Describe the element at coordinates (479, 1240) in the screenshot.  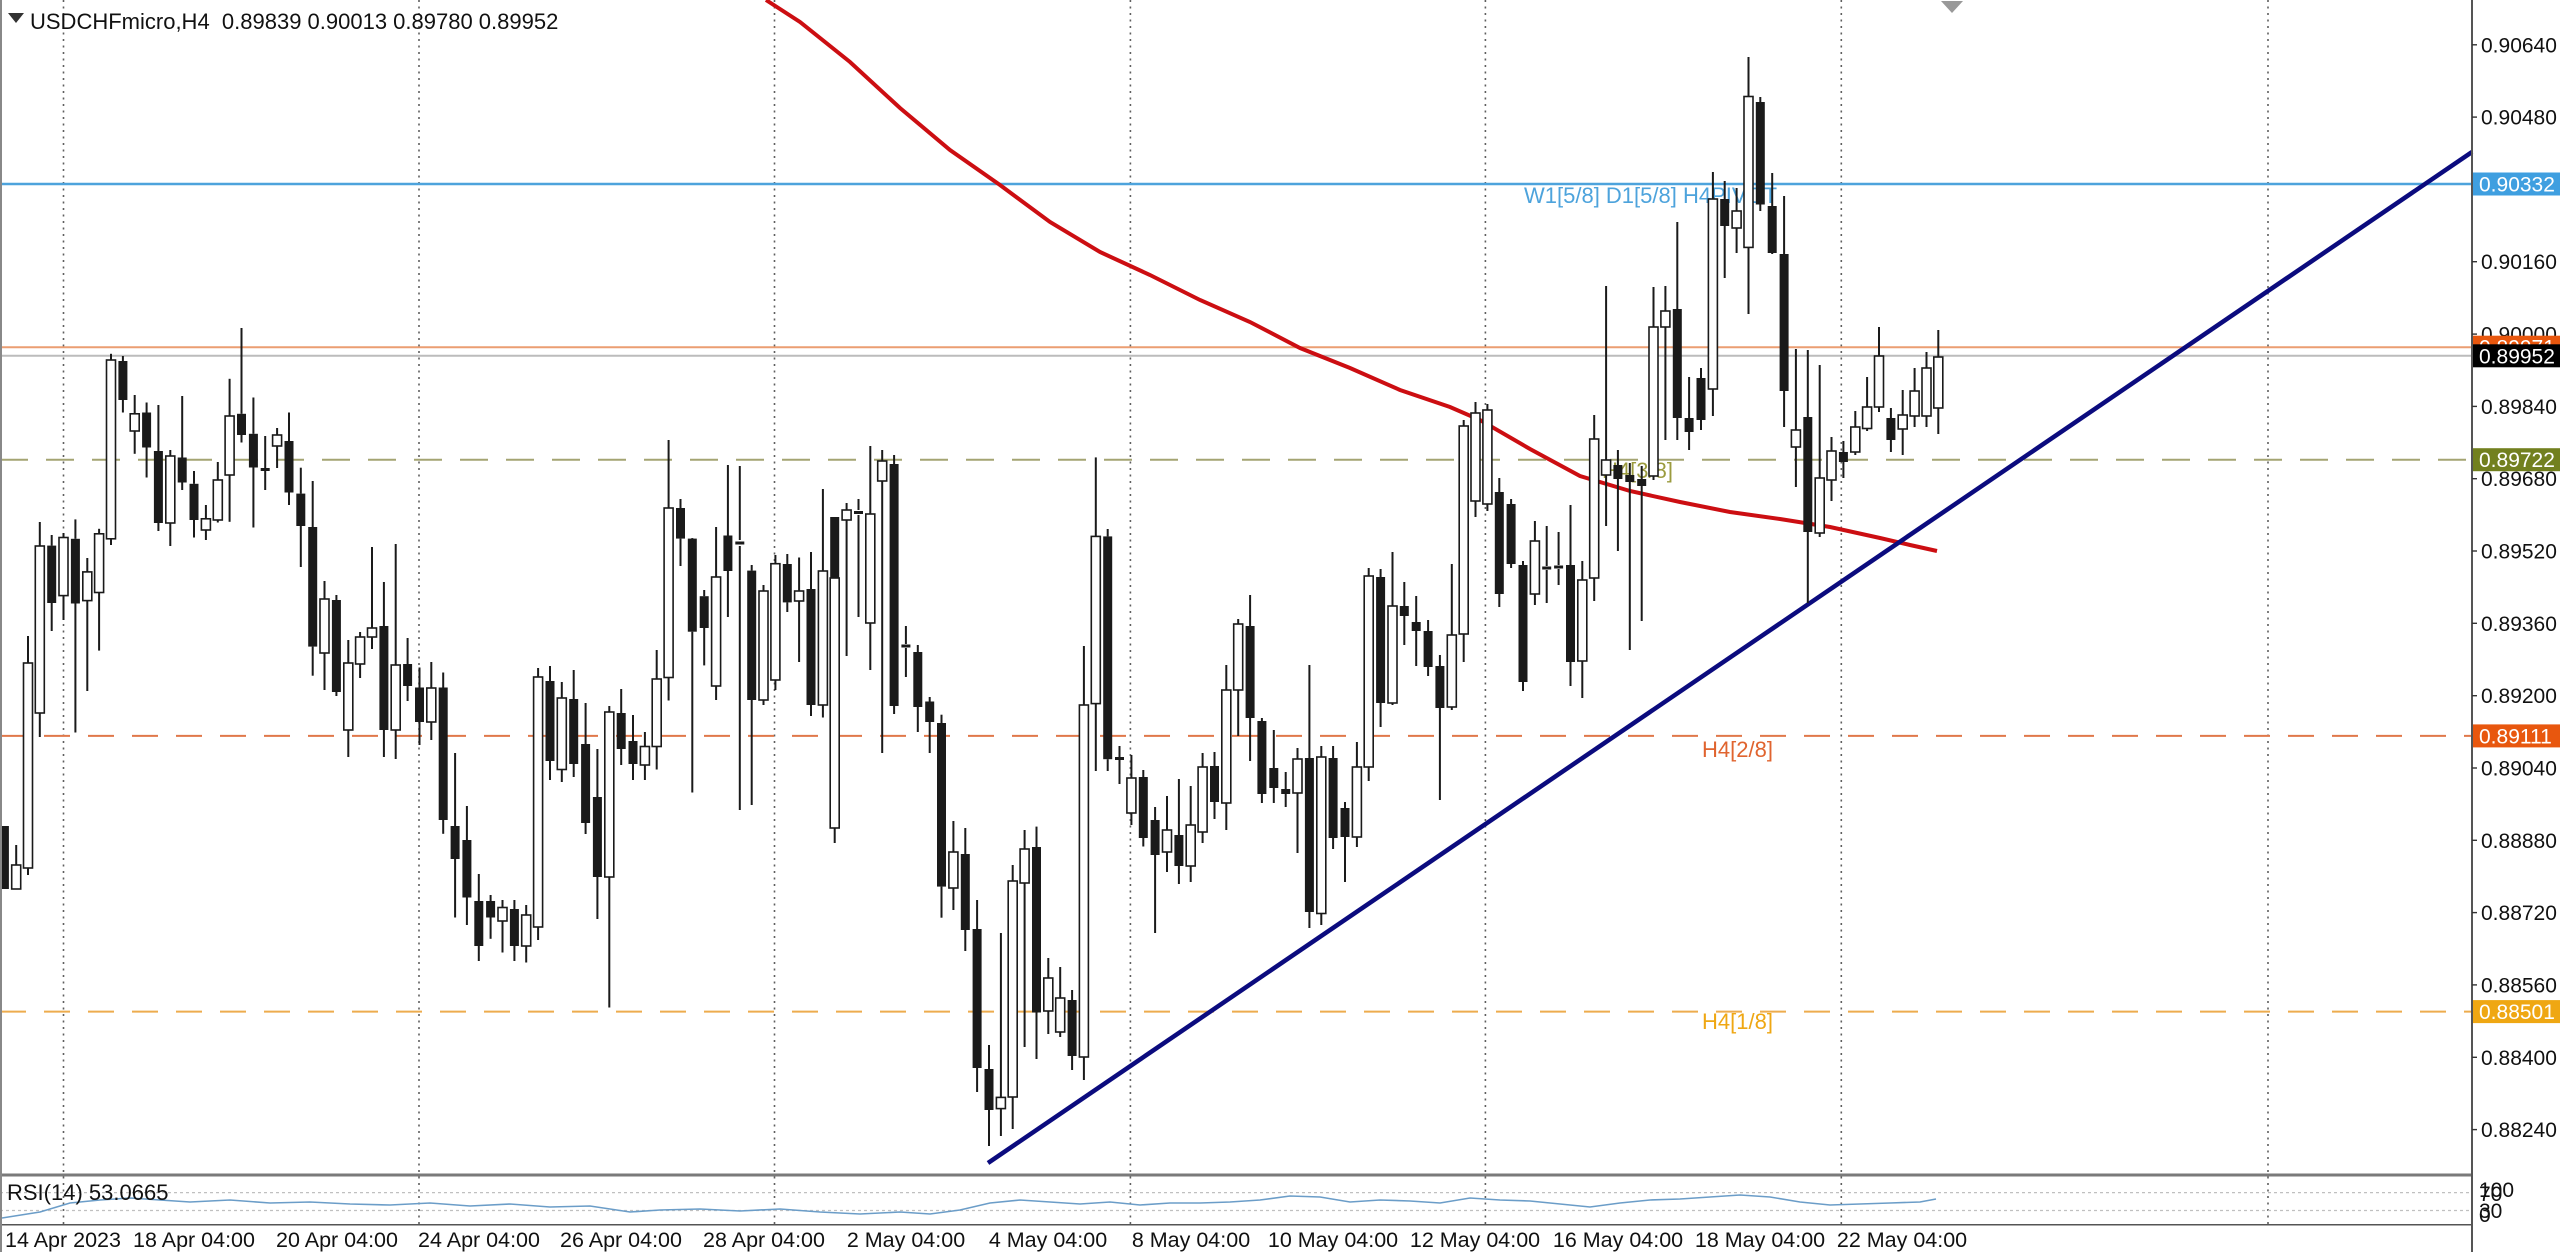
I see `svg-text: 24 Apr 04:00` at that location.